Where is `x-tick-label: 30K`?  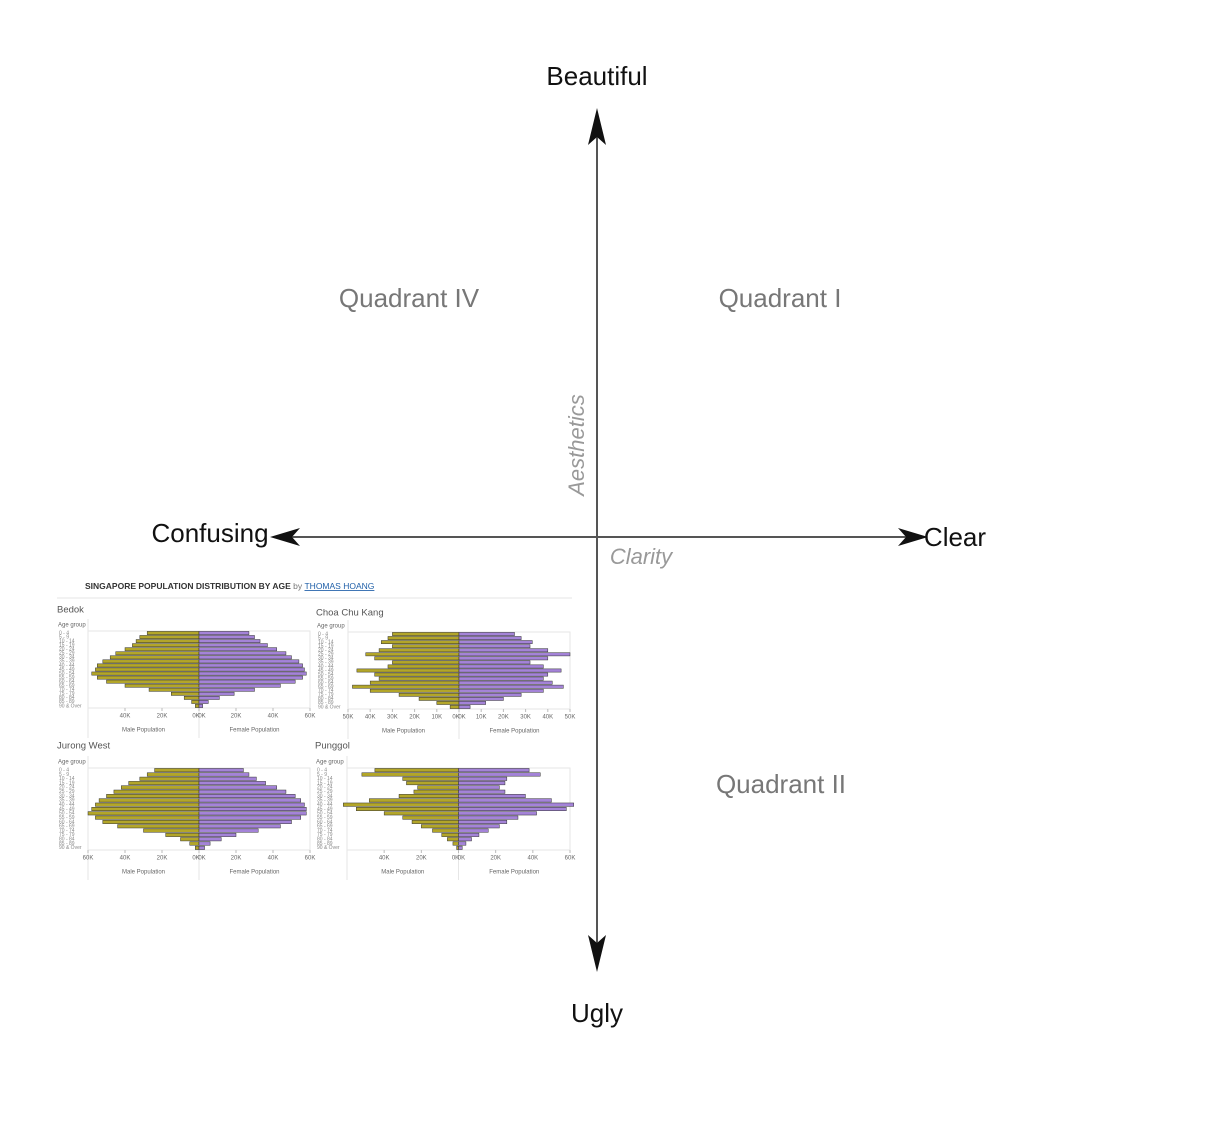 x-tick-label: 30K is located at coordinates (392, 718).